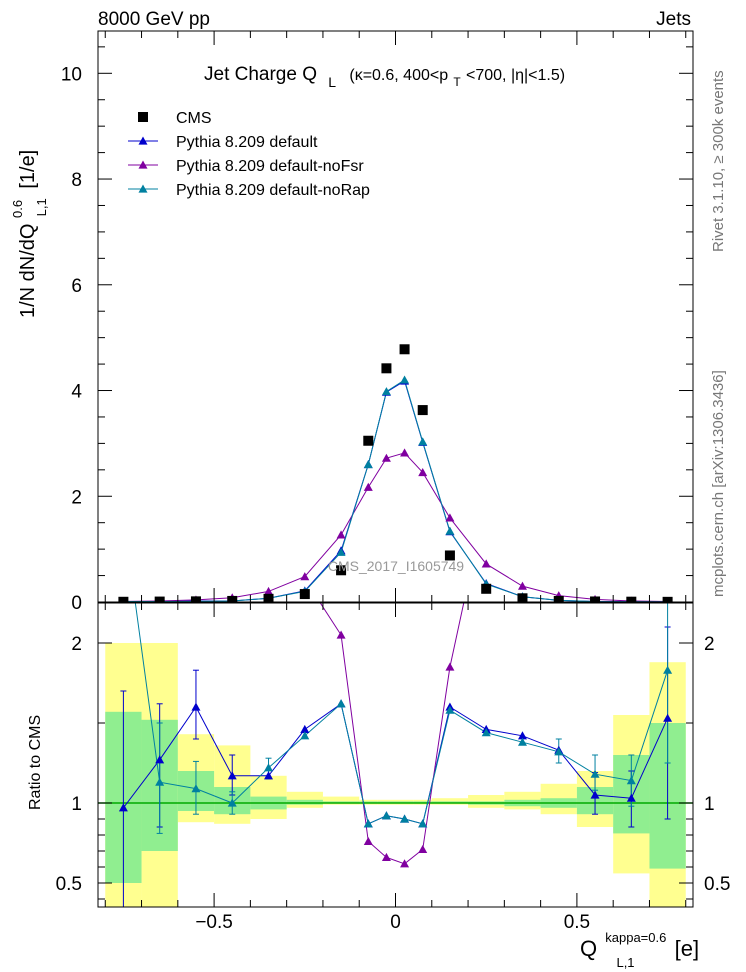 The image size is (746, 972). What do you see at coordinates (28, 234) in the screenshot?
I see `y-axis-title: 1/N dN/dQ 0.6 L,1 [1/e]` at bounding box center [28, 234].